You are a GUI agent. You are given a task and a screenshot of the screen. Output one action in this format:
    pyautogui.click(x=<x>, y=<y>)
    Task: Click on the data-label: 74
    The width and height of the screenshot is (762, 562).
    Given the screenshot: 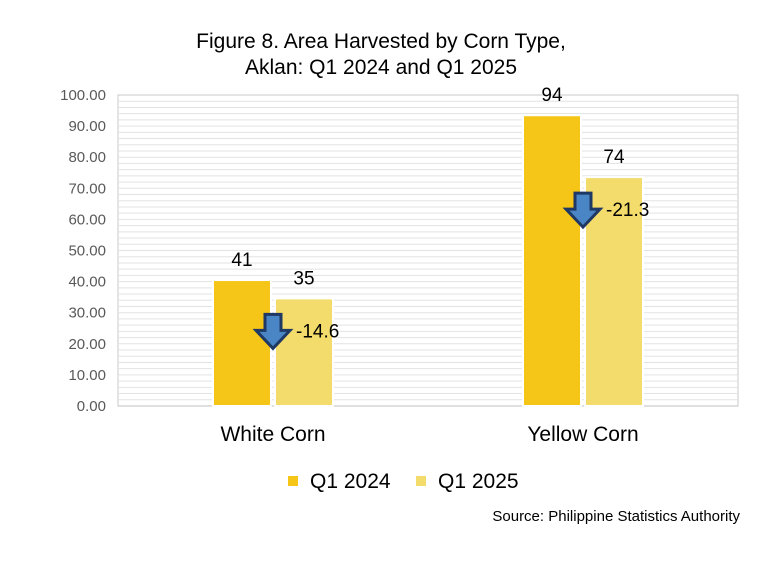 What is the action you would take?
    pyautogui.click(x=614, y=157)
    